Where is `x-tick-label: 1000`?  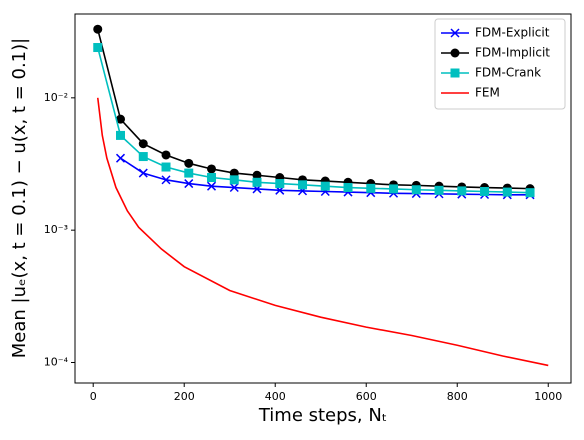
x-tick-label: 1000 is located at coordinates (548, 396).